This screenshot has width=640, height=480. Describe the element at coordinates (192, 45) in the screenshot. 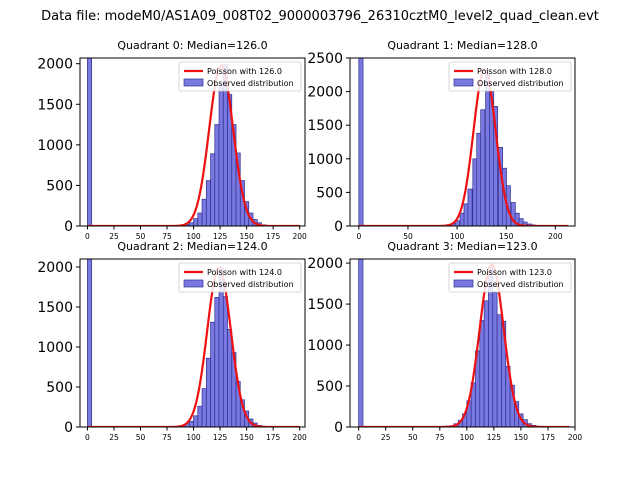

I see `panel-title: Quadrant 0: Median=126.0` at that location.